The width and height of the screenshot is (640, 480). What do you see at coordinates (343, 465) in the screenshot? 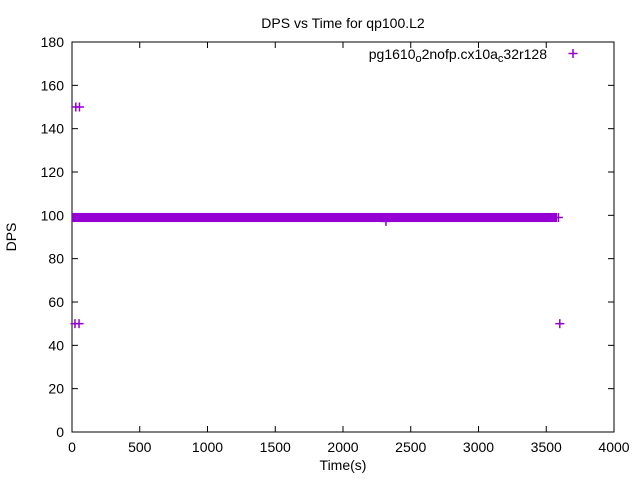
I see `x-axis-label: Time(s)` at bounding box center [343, 465].